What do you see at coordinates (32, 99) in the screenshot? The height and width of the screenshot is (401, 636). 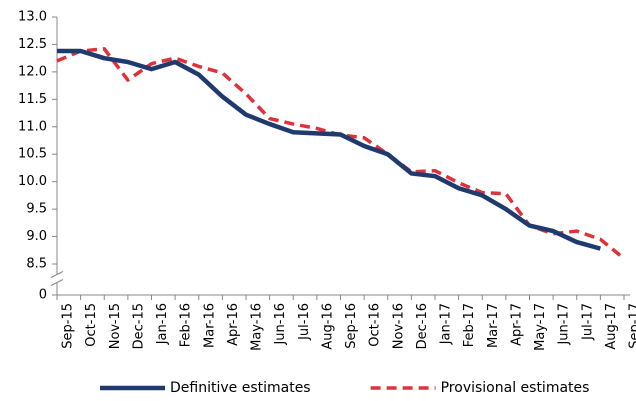 I see `y-tick-label: 11.5` at bounding box center [32, 99].